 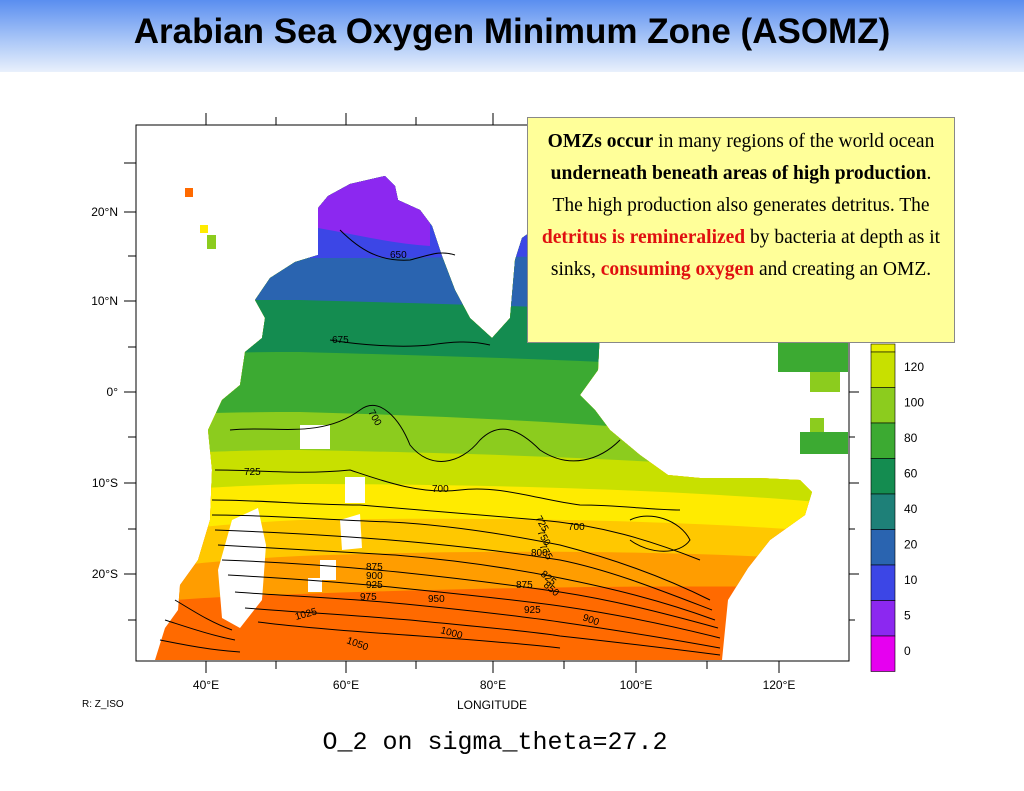 I want to click on lon-tick-label: 120°E, so click(x=779, y=685).